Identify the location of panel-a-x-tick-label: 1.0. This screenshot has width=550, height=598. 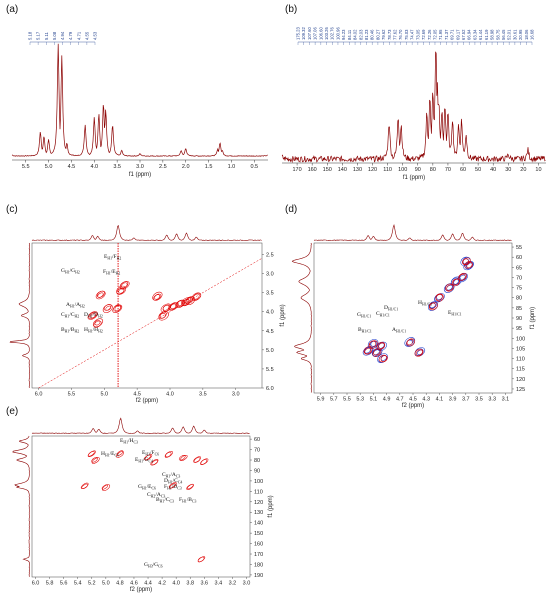
(232, 167).